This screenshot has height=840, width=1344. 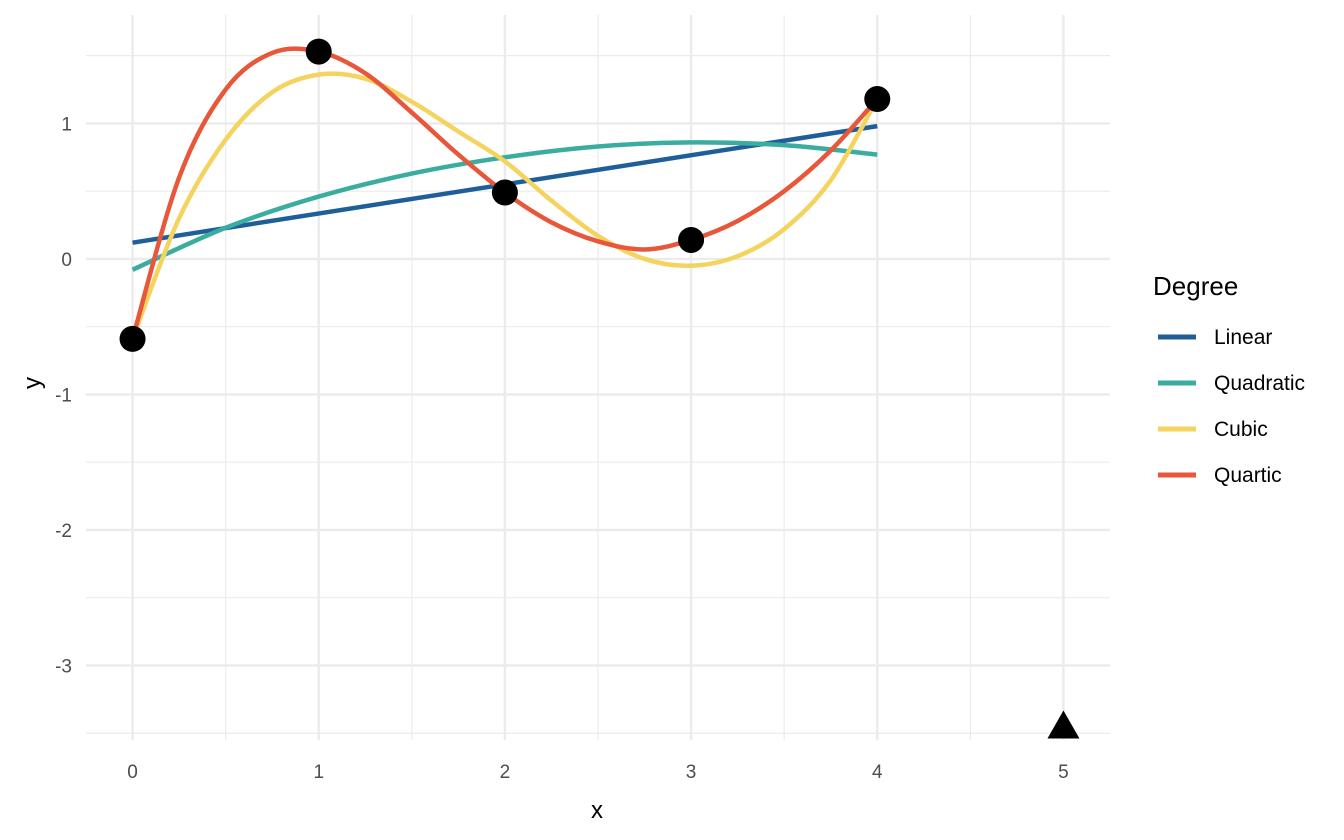 What do you see at coordinates (1063, 772) in the screenshot?
I see `x-tick-label: 5` at bounding box center [1063, 772].